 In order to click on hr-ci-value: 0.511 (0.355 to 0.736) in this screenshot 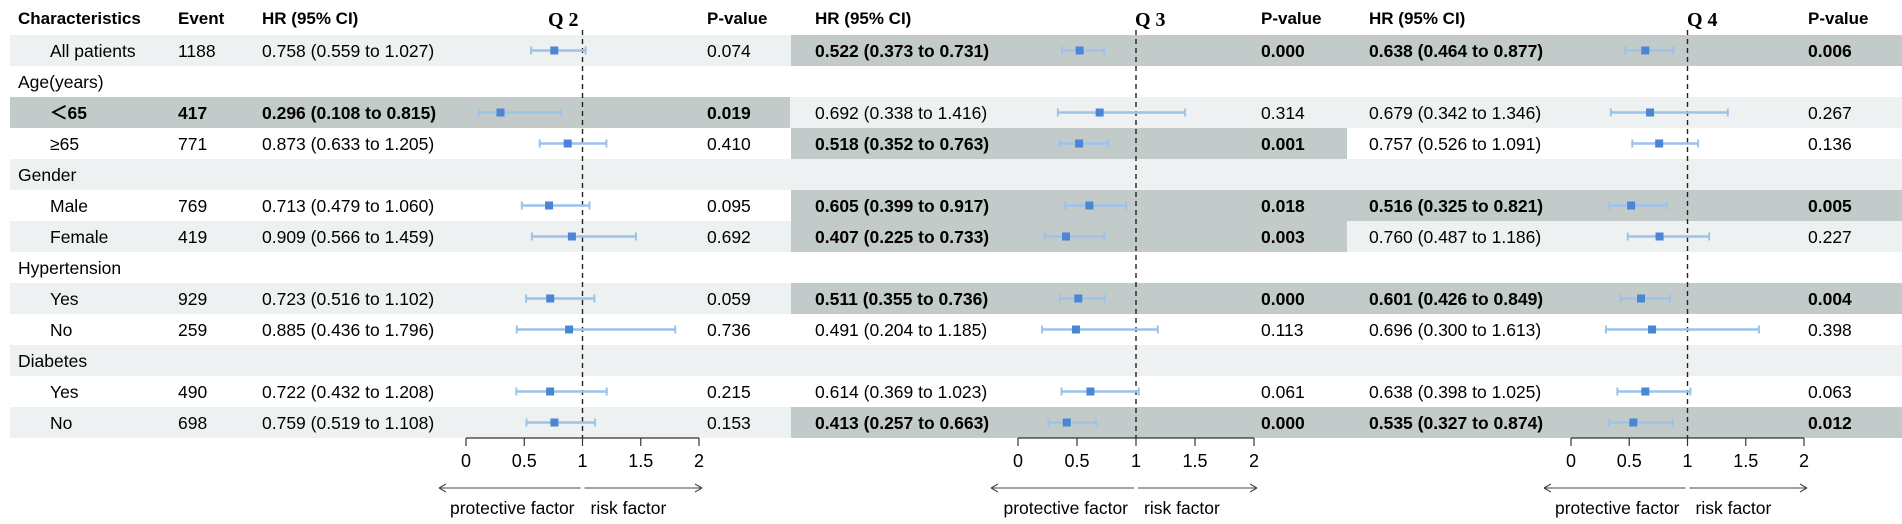, I will do `click(901, 299)`.